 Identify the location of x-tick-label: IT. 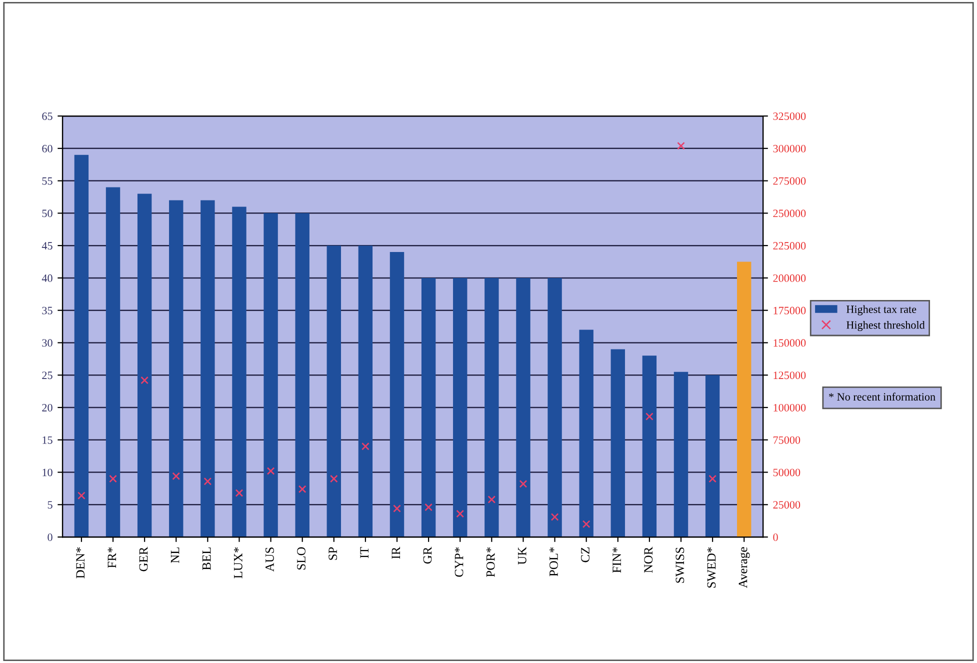
(364, 552).